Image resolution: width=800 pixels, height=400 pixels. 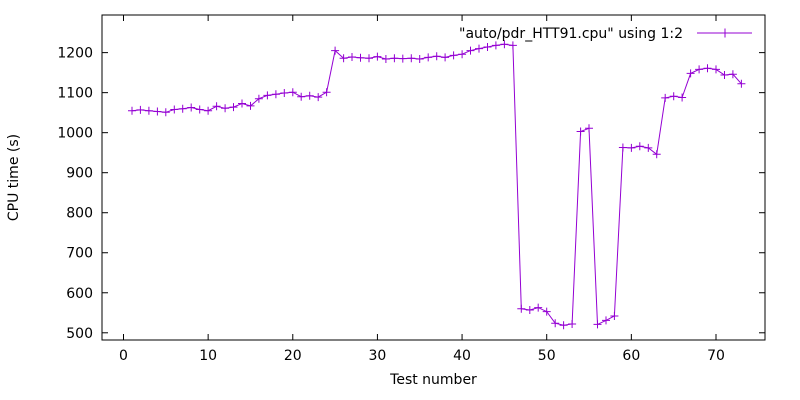 What do you see at coordinates (123, 356) in the screenshot?
I see `x-tick-label: 0` at bounding box center [123, 356].